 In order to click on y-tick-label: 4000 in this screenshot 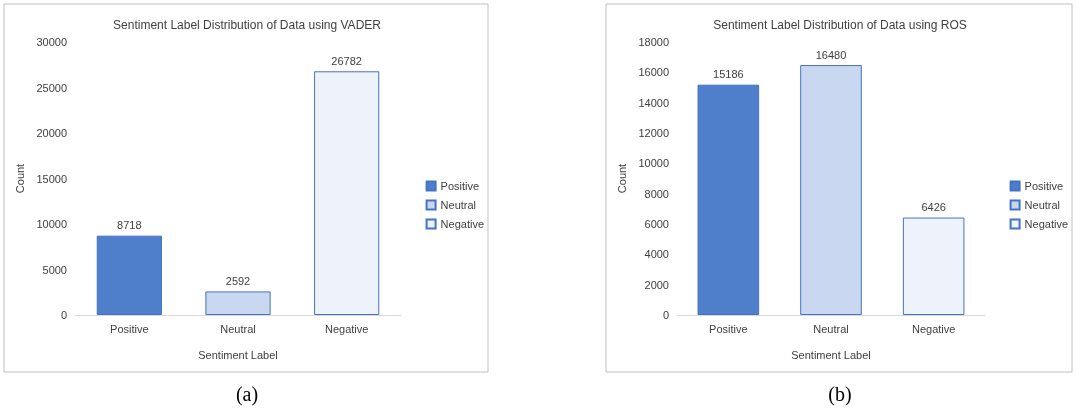, I will do `click(656, 254)`.